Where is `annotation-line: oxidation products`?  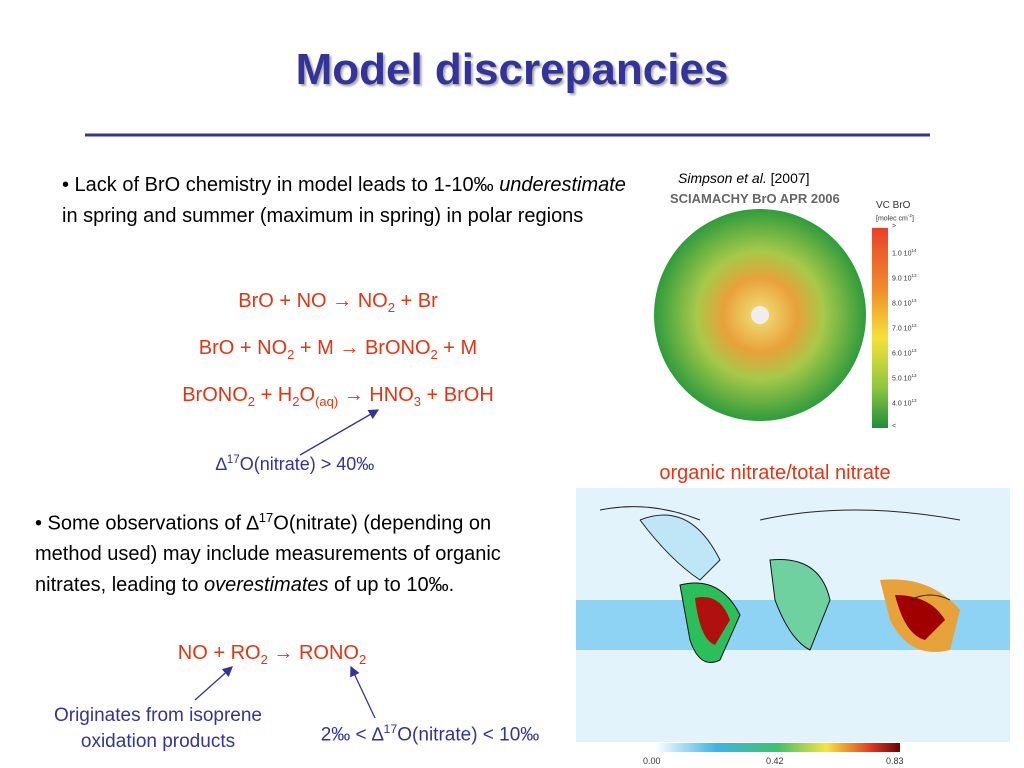
annotation-line: oxidation products is located at coordinates (158, 741).